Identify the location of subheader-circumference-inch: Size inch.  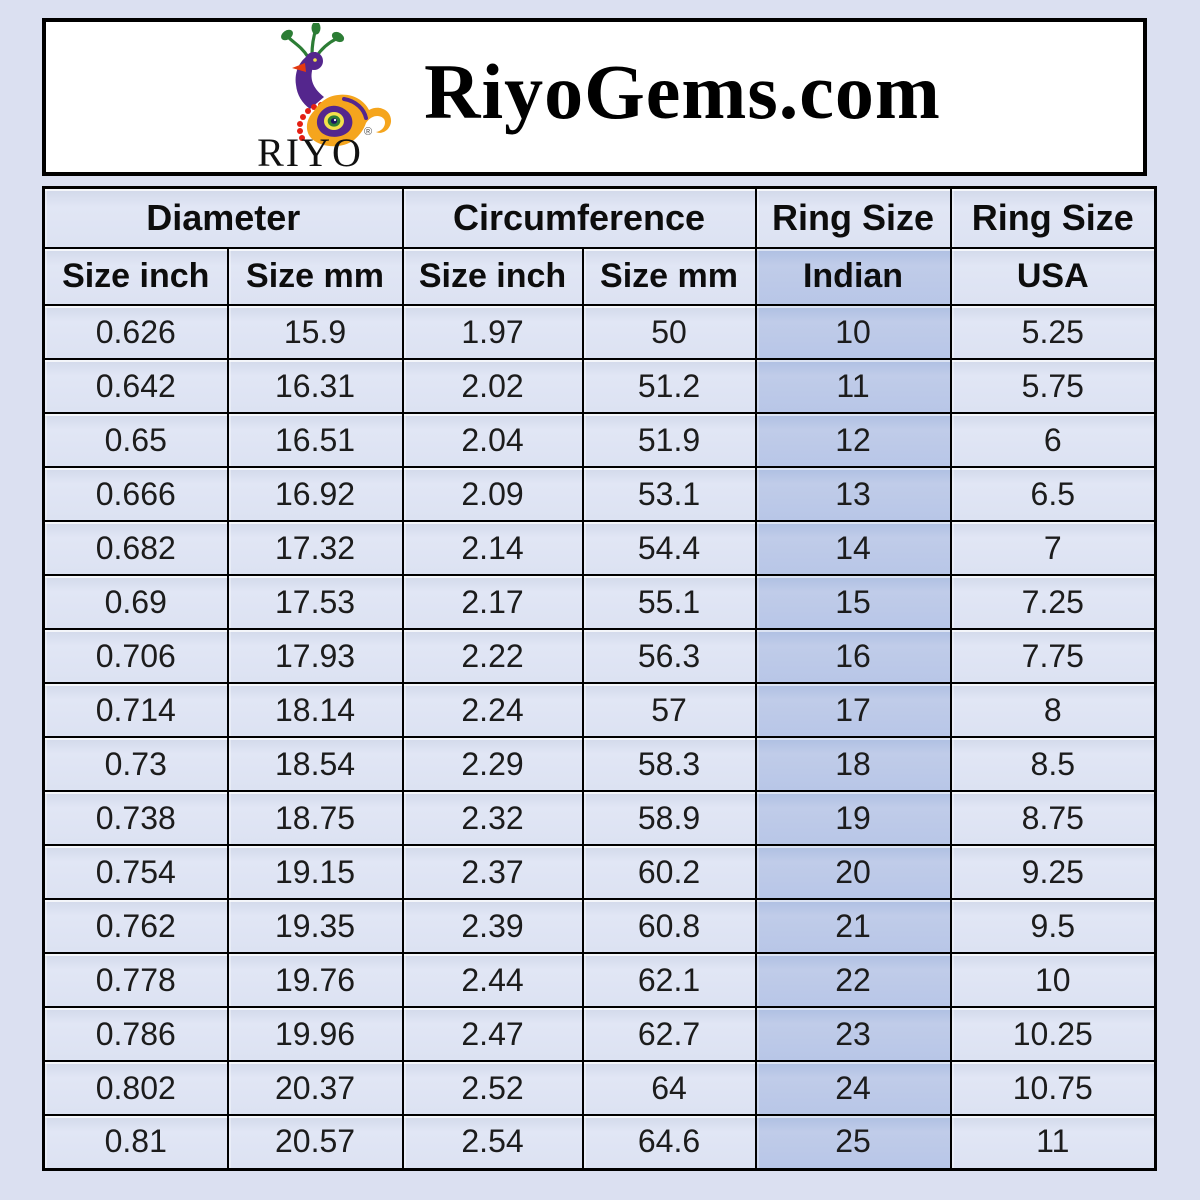
(492, 276).